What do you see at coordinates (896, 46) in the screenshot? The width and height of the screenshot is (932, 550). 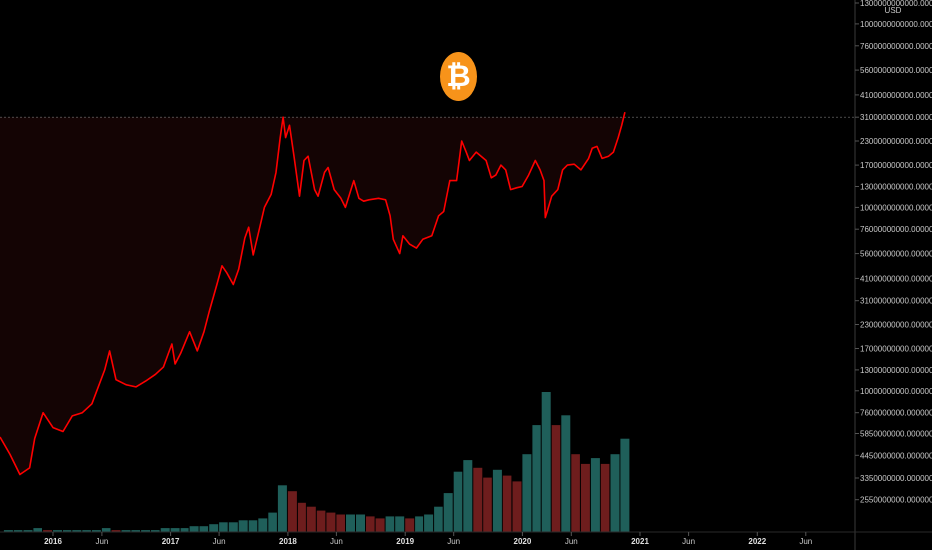 I see `price-axis-label: 760000000000.00000000` at bounding box center [896, 46].